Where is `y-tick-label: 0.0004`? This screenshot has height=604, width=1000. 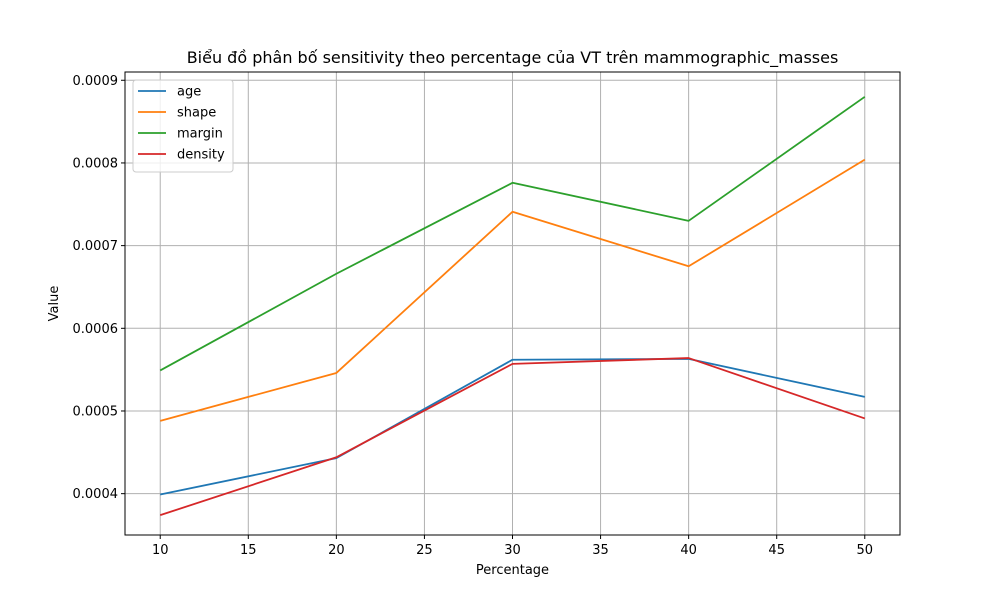 y-tick-label: 0.0004 is located at coordinates (96, 494).